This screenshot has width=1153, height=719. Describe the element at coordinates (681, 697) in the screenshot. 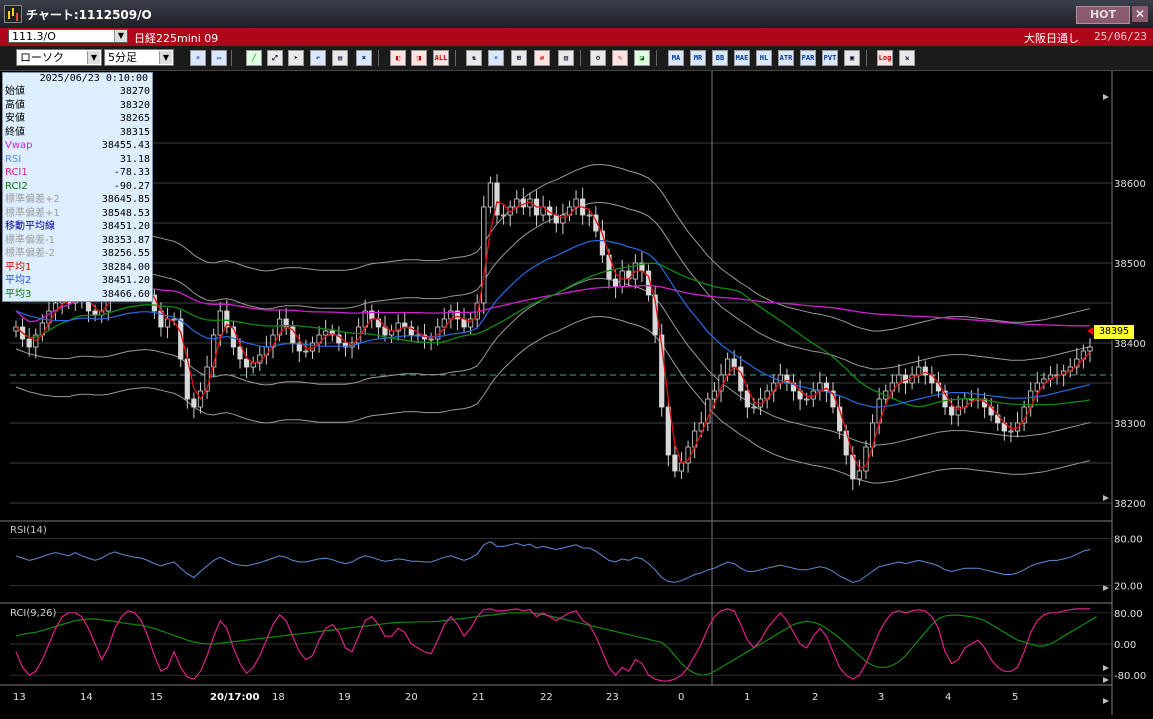

I see `time-tick-label: 0` at that location.